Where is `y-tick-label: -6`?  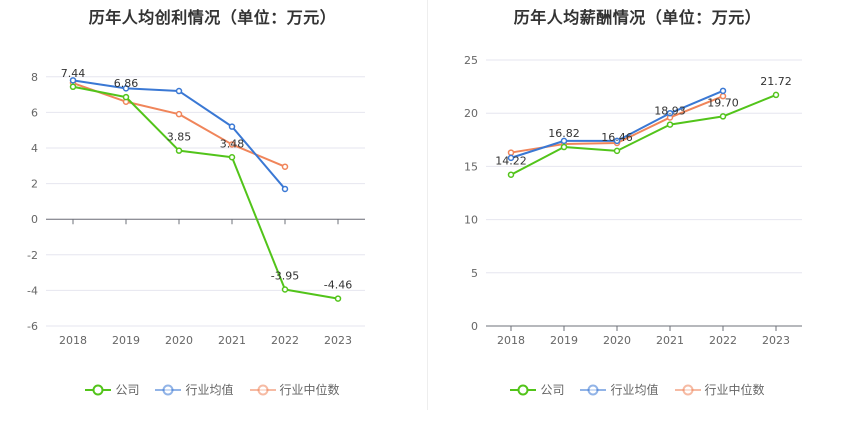
y-tick-label: -6 is located at coordinates (32, 326).